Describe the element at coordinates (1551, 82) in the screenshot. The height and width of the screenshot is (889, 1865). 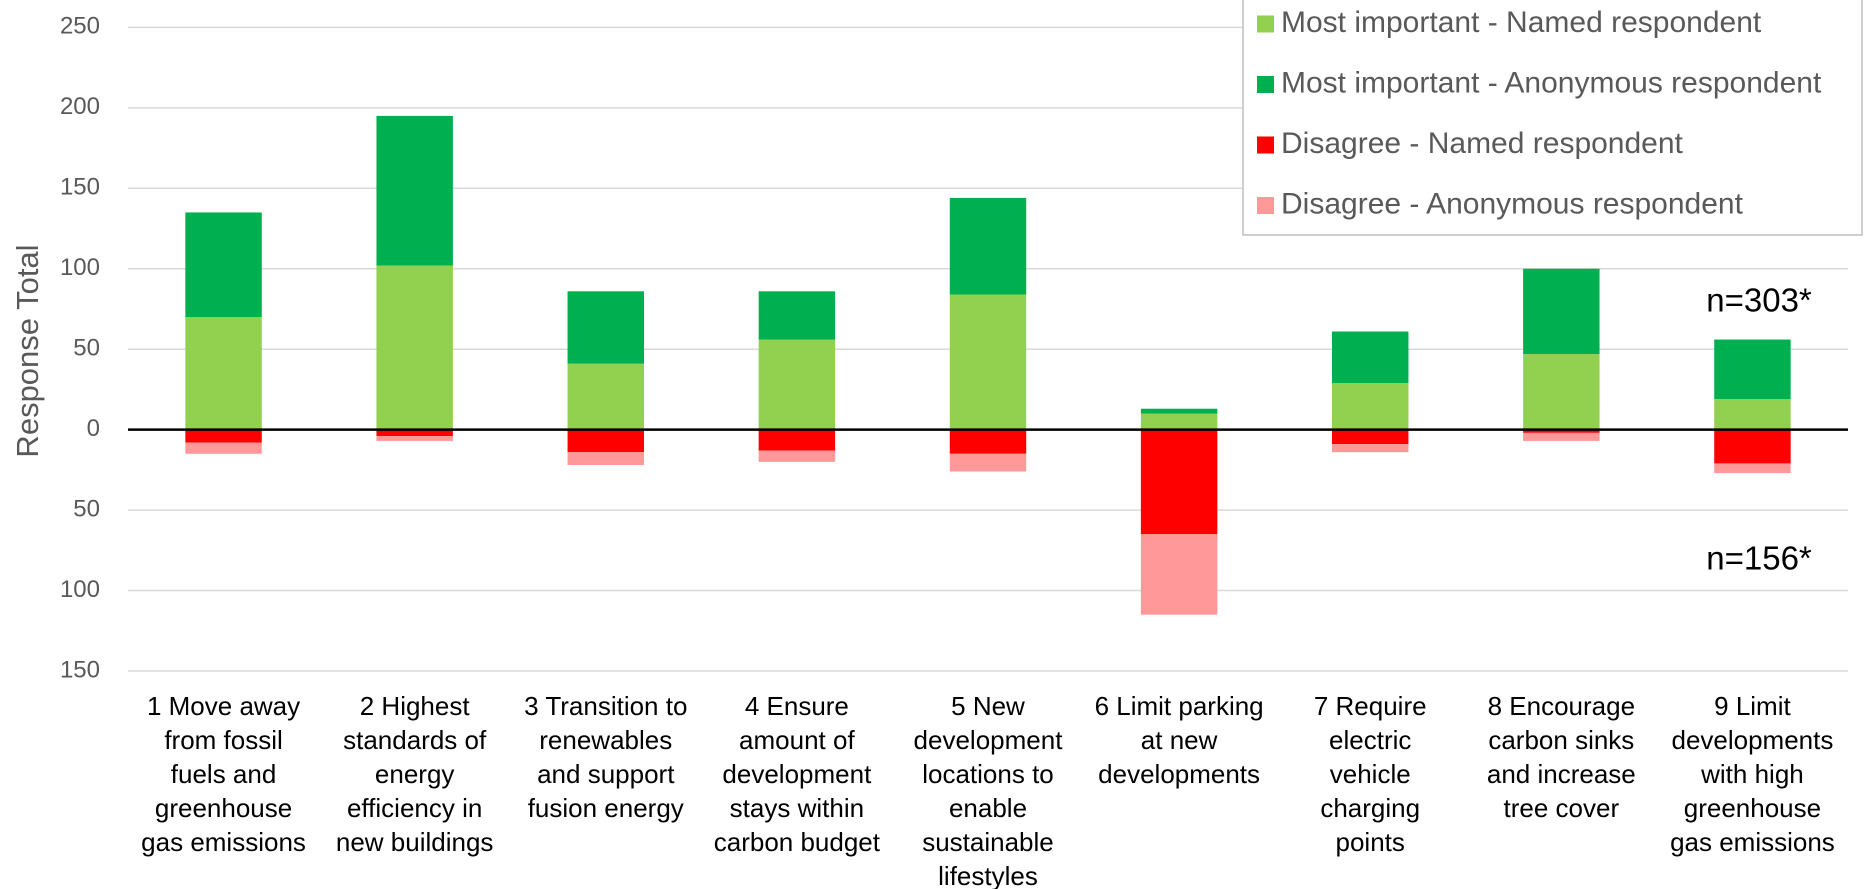
I see `legend-label: Most important - Anonymous respondent` at that location.